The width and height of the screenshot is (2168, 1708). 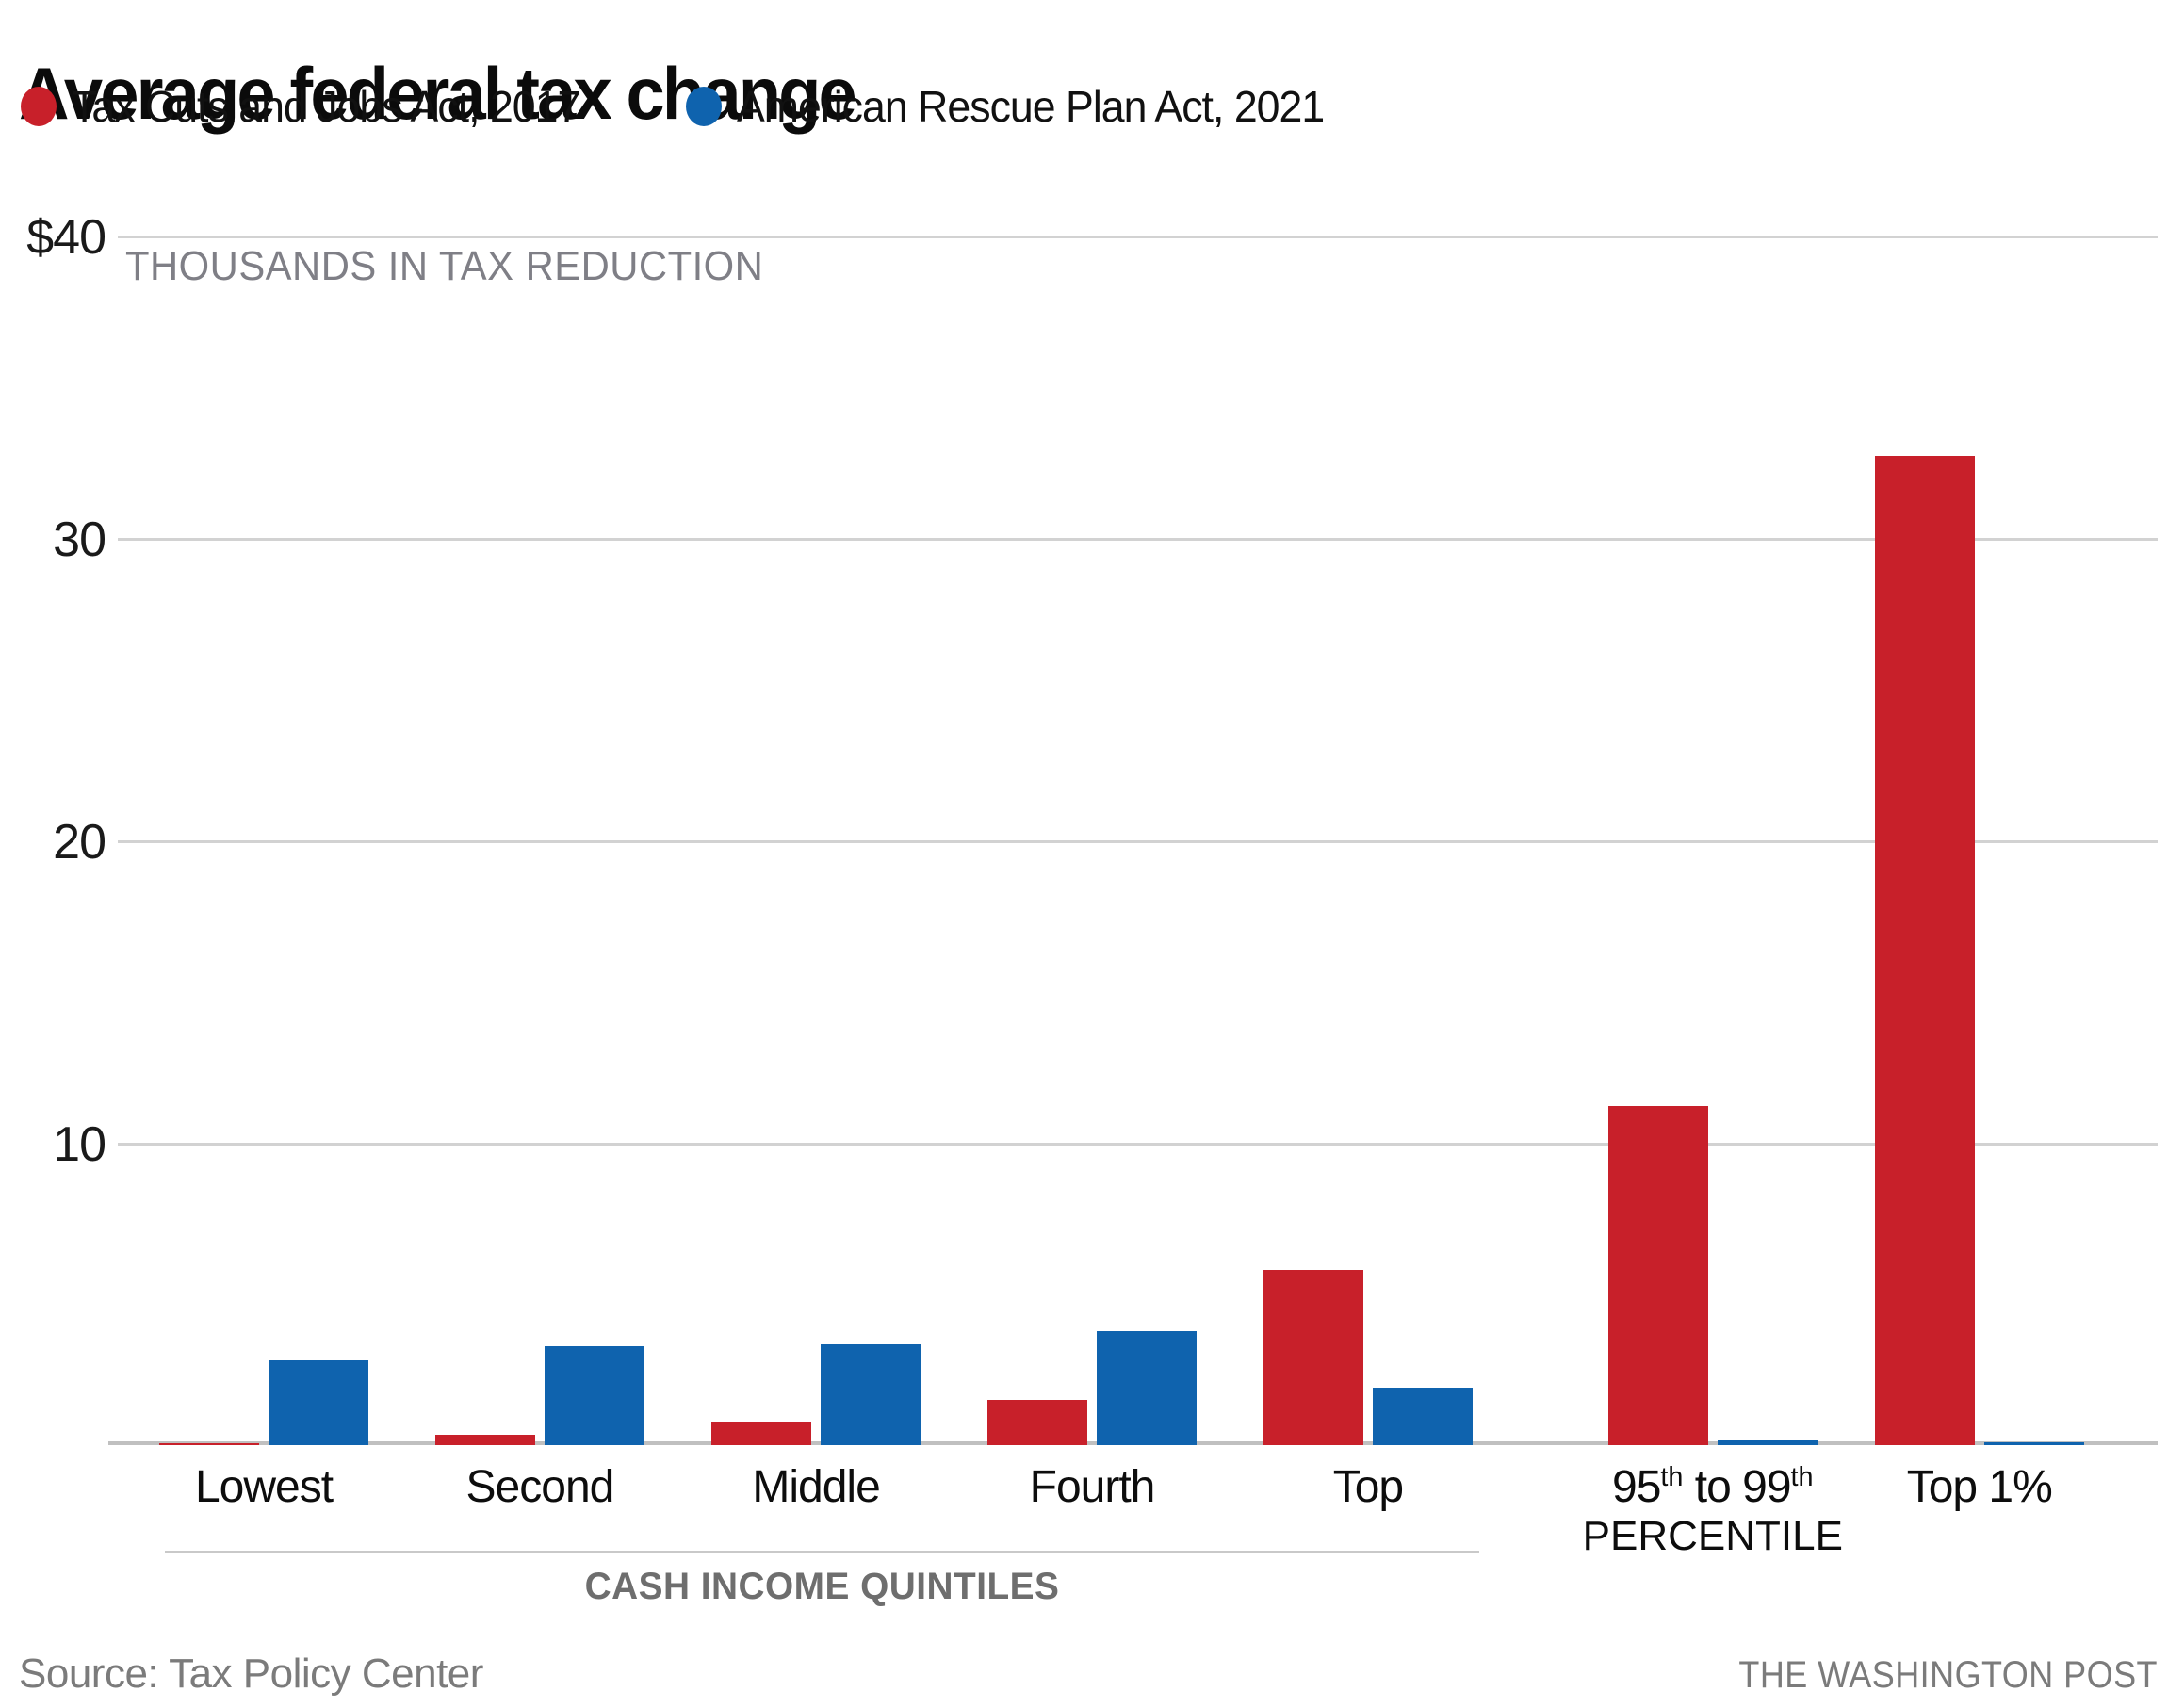 What do you see at coordinates (1924, 950) in the screenshot?
I see `bar-top-1--2017` at bounding box center [1924, 950].